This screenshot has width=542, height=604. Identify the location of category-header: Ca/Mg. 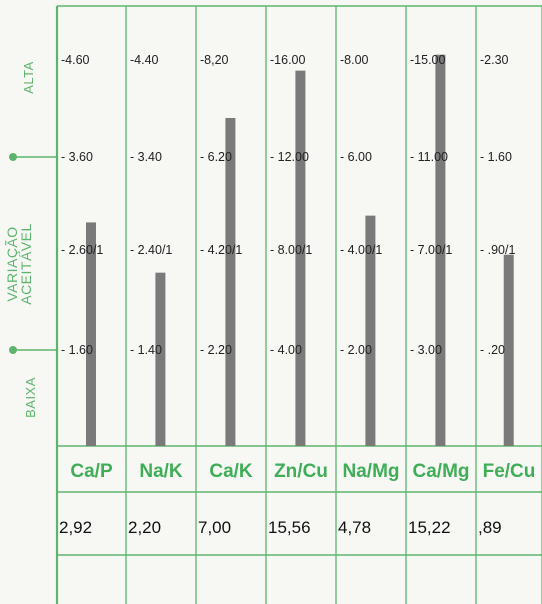
(441, 471).